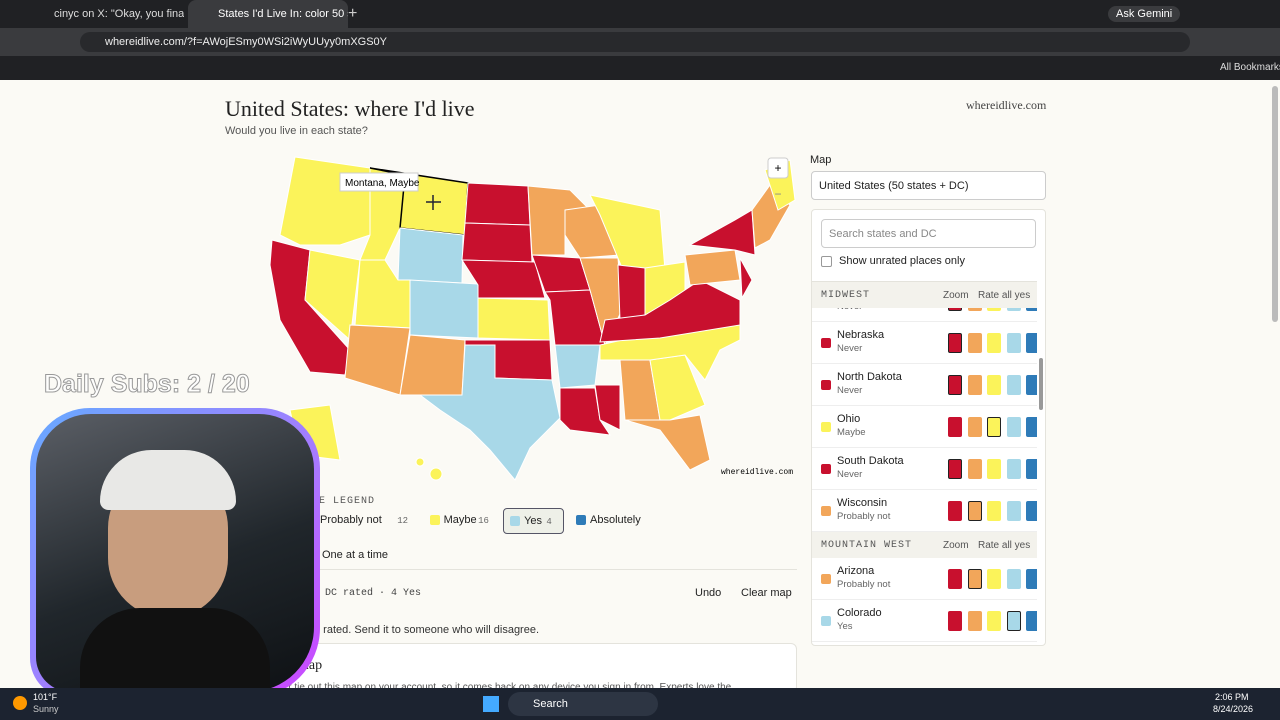 This screenshot has width=1280, height=720. What do you see at coordinates (928, 185) in the screenshot?
I see `map-select: United States (50 states + DC)` at bounding box center [928, 185].